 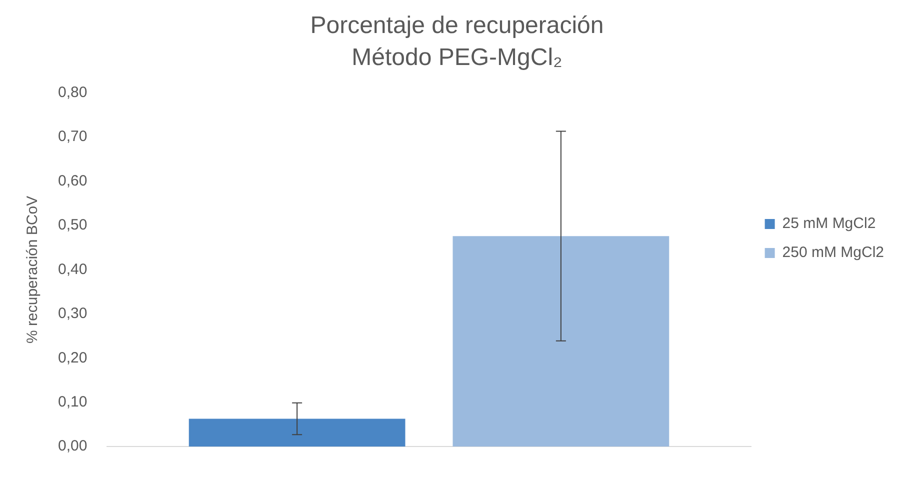 What do you see at coordinates (73, 92) in the screenshot?
I see `y-tick-label: 0,80` at bounding box center [73, 92].